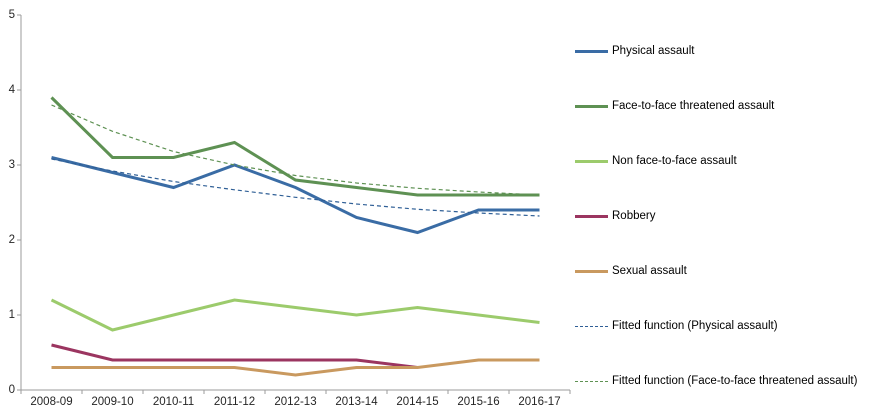 This screenshot has width=869, height=416. What do you see at coordinates (11, 89) in the screenshot?
I see `y-axis-label: 4` at bounding box center [11, 89].